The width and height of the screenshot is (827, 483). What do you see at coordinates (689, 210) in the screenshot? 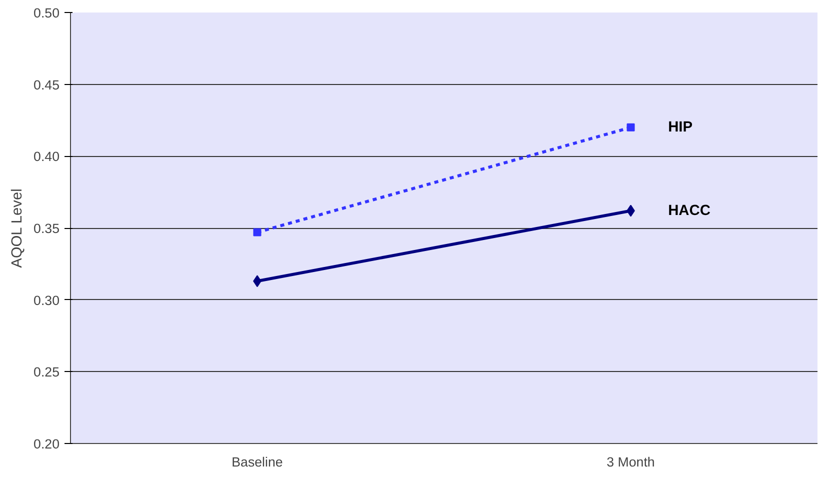
I see `text: HACC` at bounding box center [689, 210].